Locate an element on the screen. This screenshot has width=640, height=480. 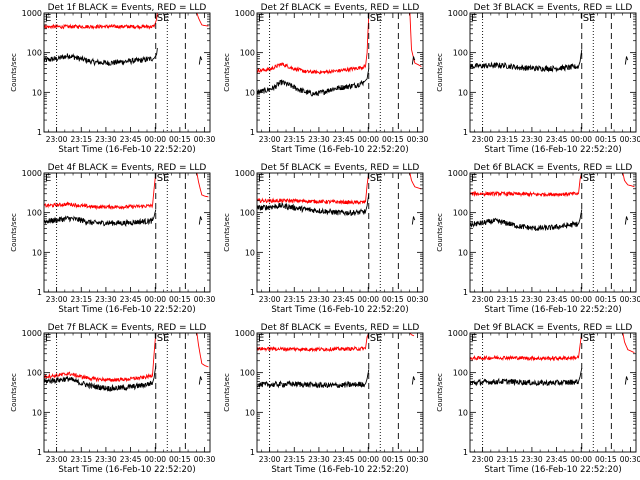
panel-title: Det 5f BLACK = Events, RED = LLD is located at coordinates (340, 168).